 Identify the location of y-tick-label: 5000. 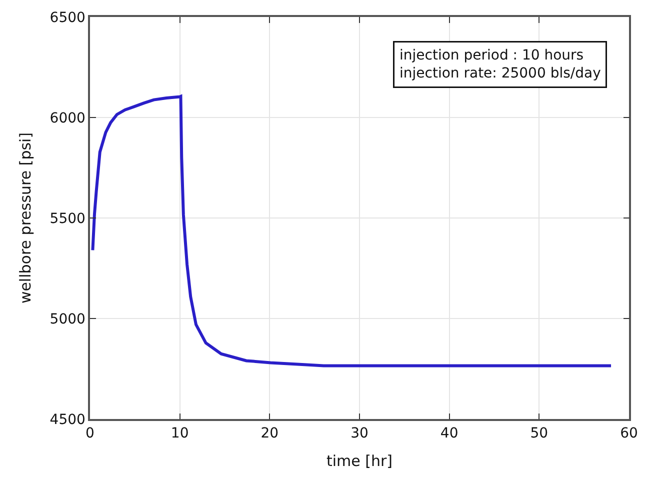
(68, 319).